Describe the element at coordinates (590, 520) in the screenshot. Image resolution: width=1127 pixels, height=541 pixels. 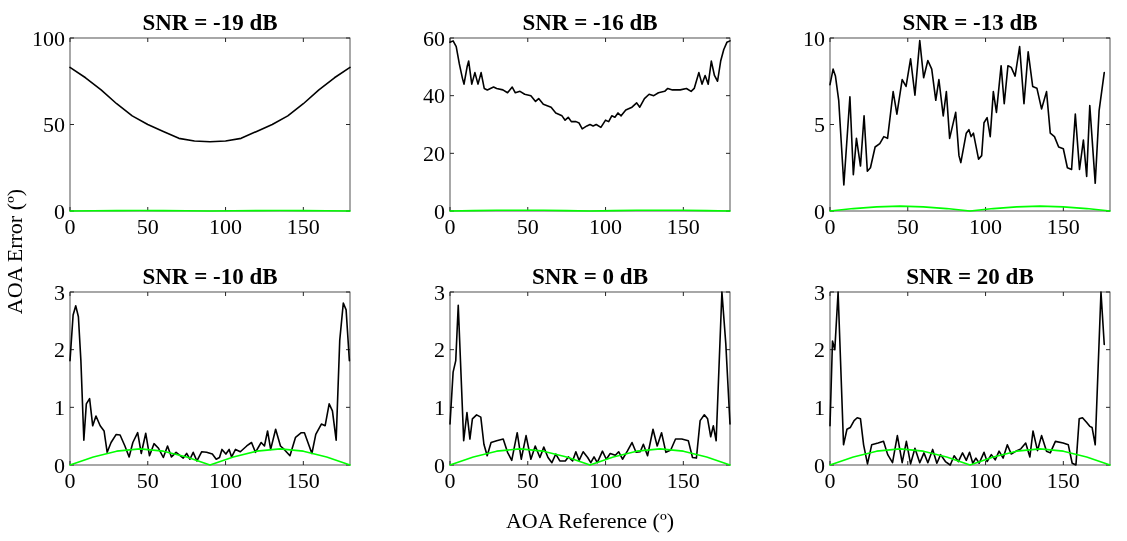
I see `x-axis-title: AOA Reference (º)` at that location.